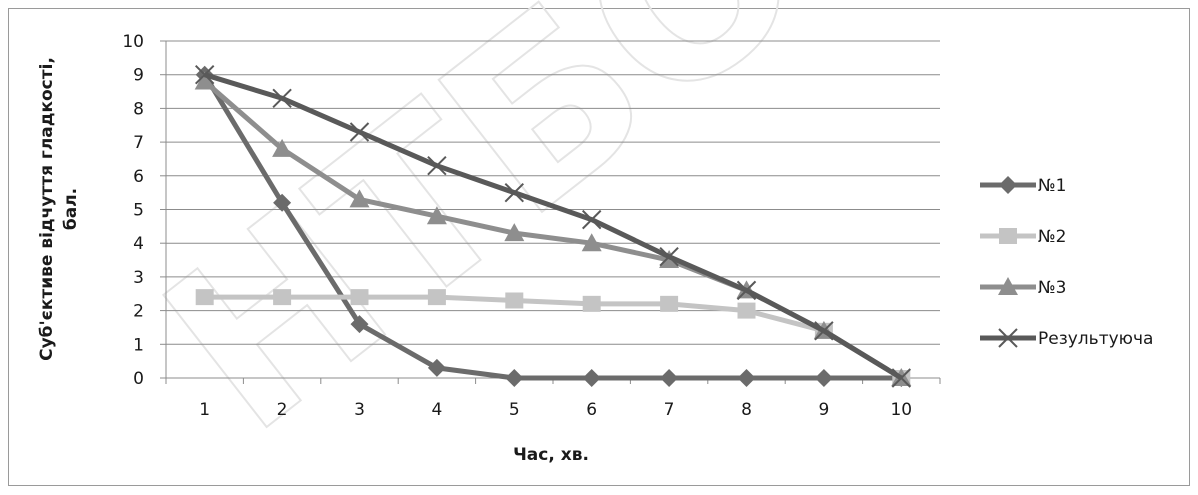 The height and width of the screenshot is (495, 1198). I want to click on legend-label-1: №1, so click(1052, 186).